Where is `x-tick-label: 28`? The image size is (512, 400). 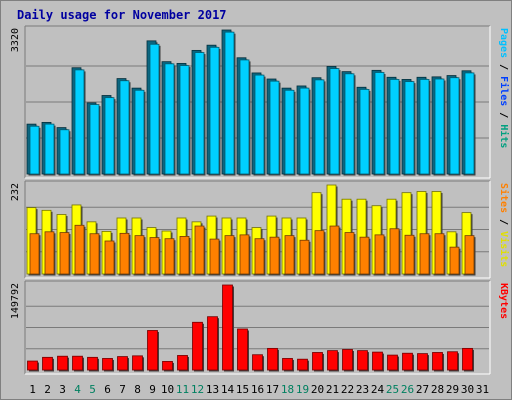
x-tick-label: 28 is located at coordinates (437, 389).